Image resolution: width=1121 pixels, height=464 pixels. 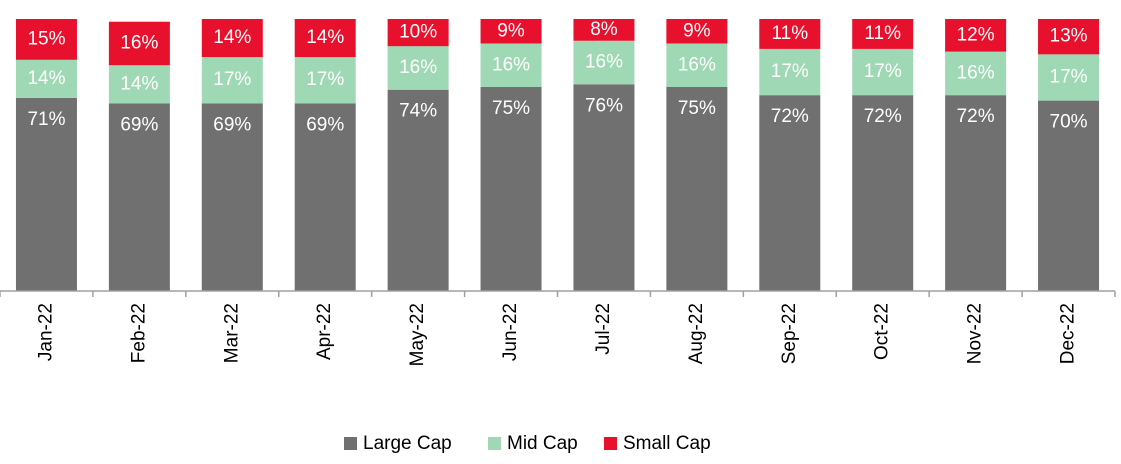 What do you see at coordinates (789, 333) in the screenshot?
I see `tick-label: Sep-22` at bounding box center [789, 333].